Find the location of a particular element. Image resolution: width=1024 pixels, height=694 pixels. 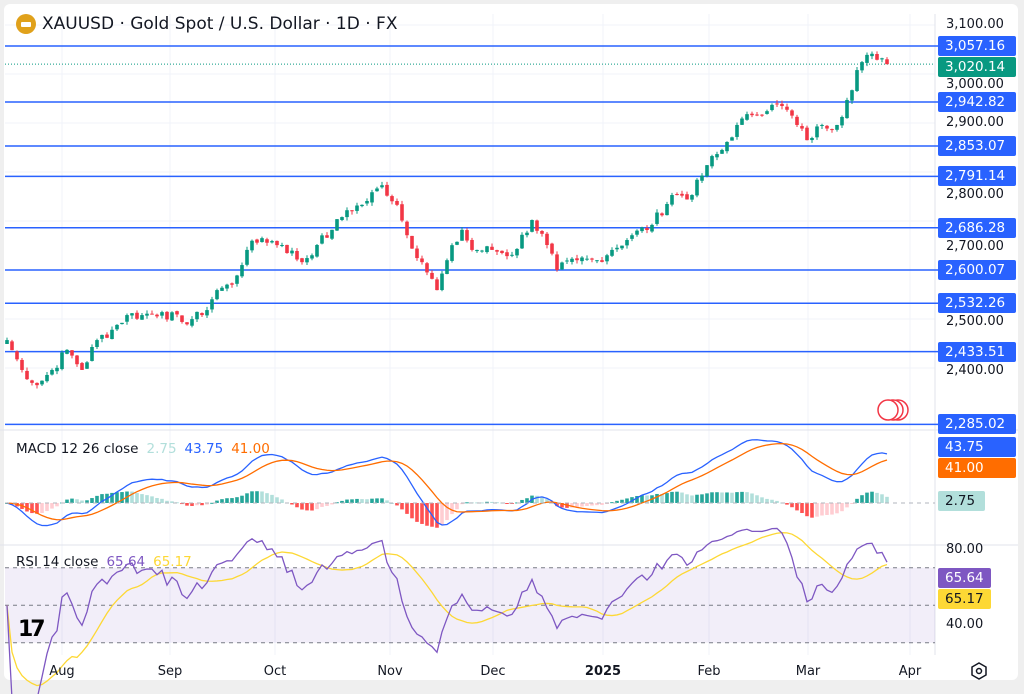

time-axis-label: Oct is located at coordinates (275, 671).